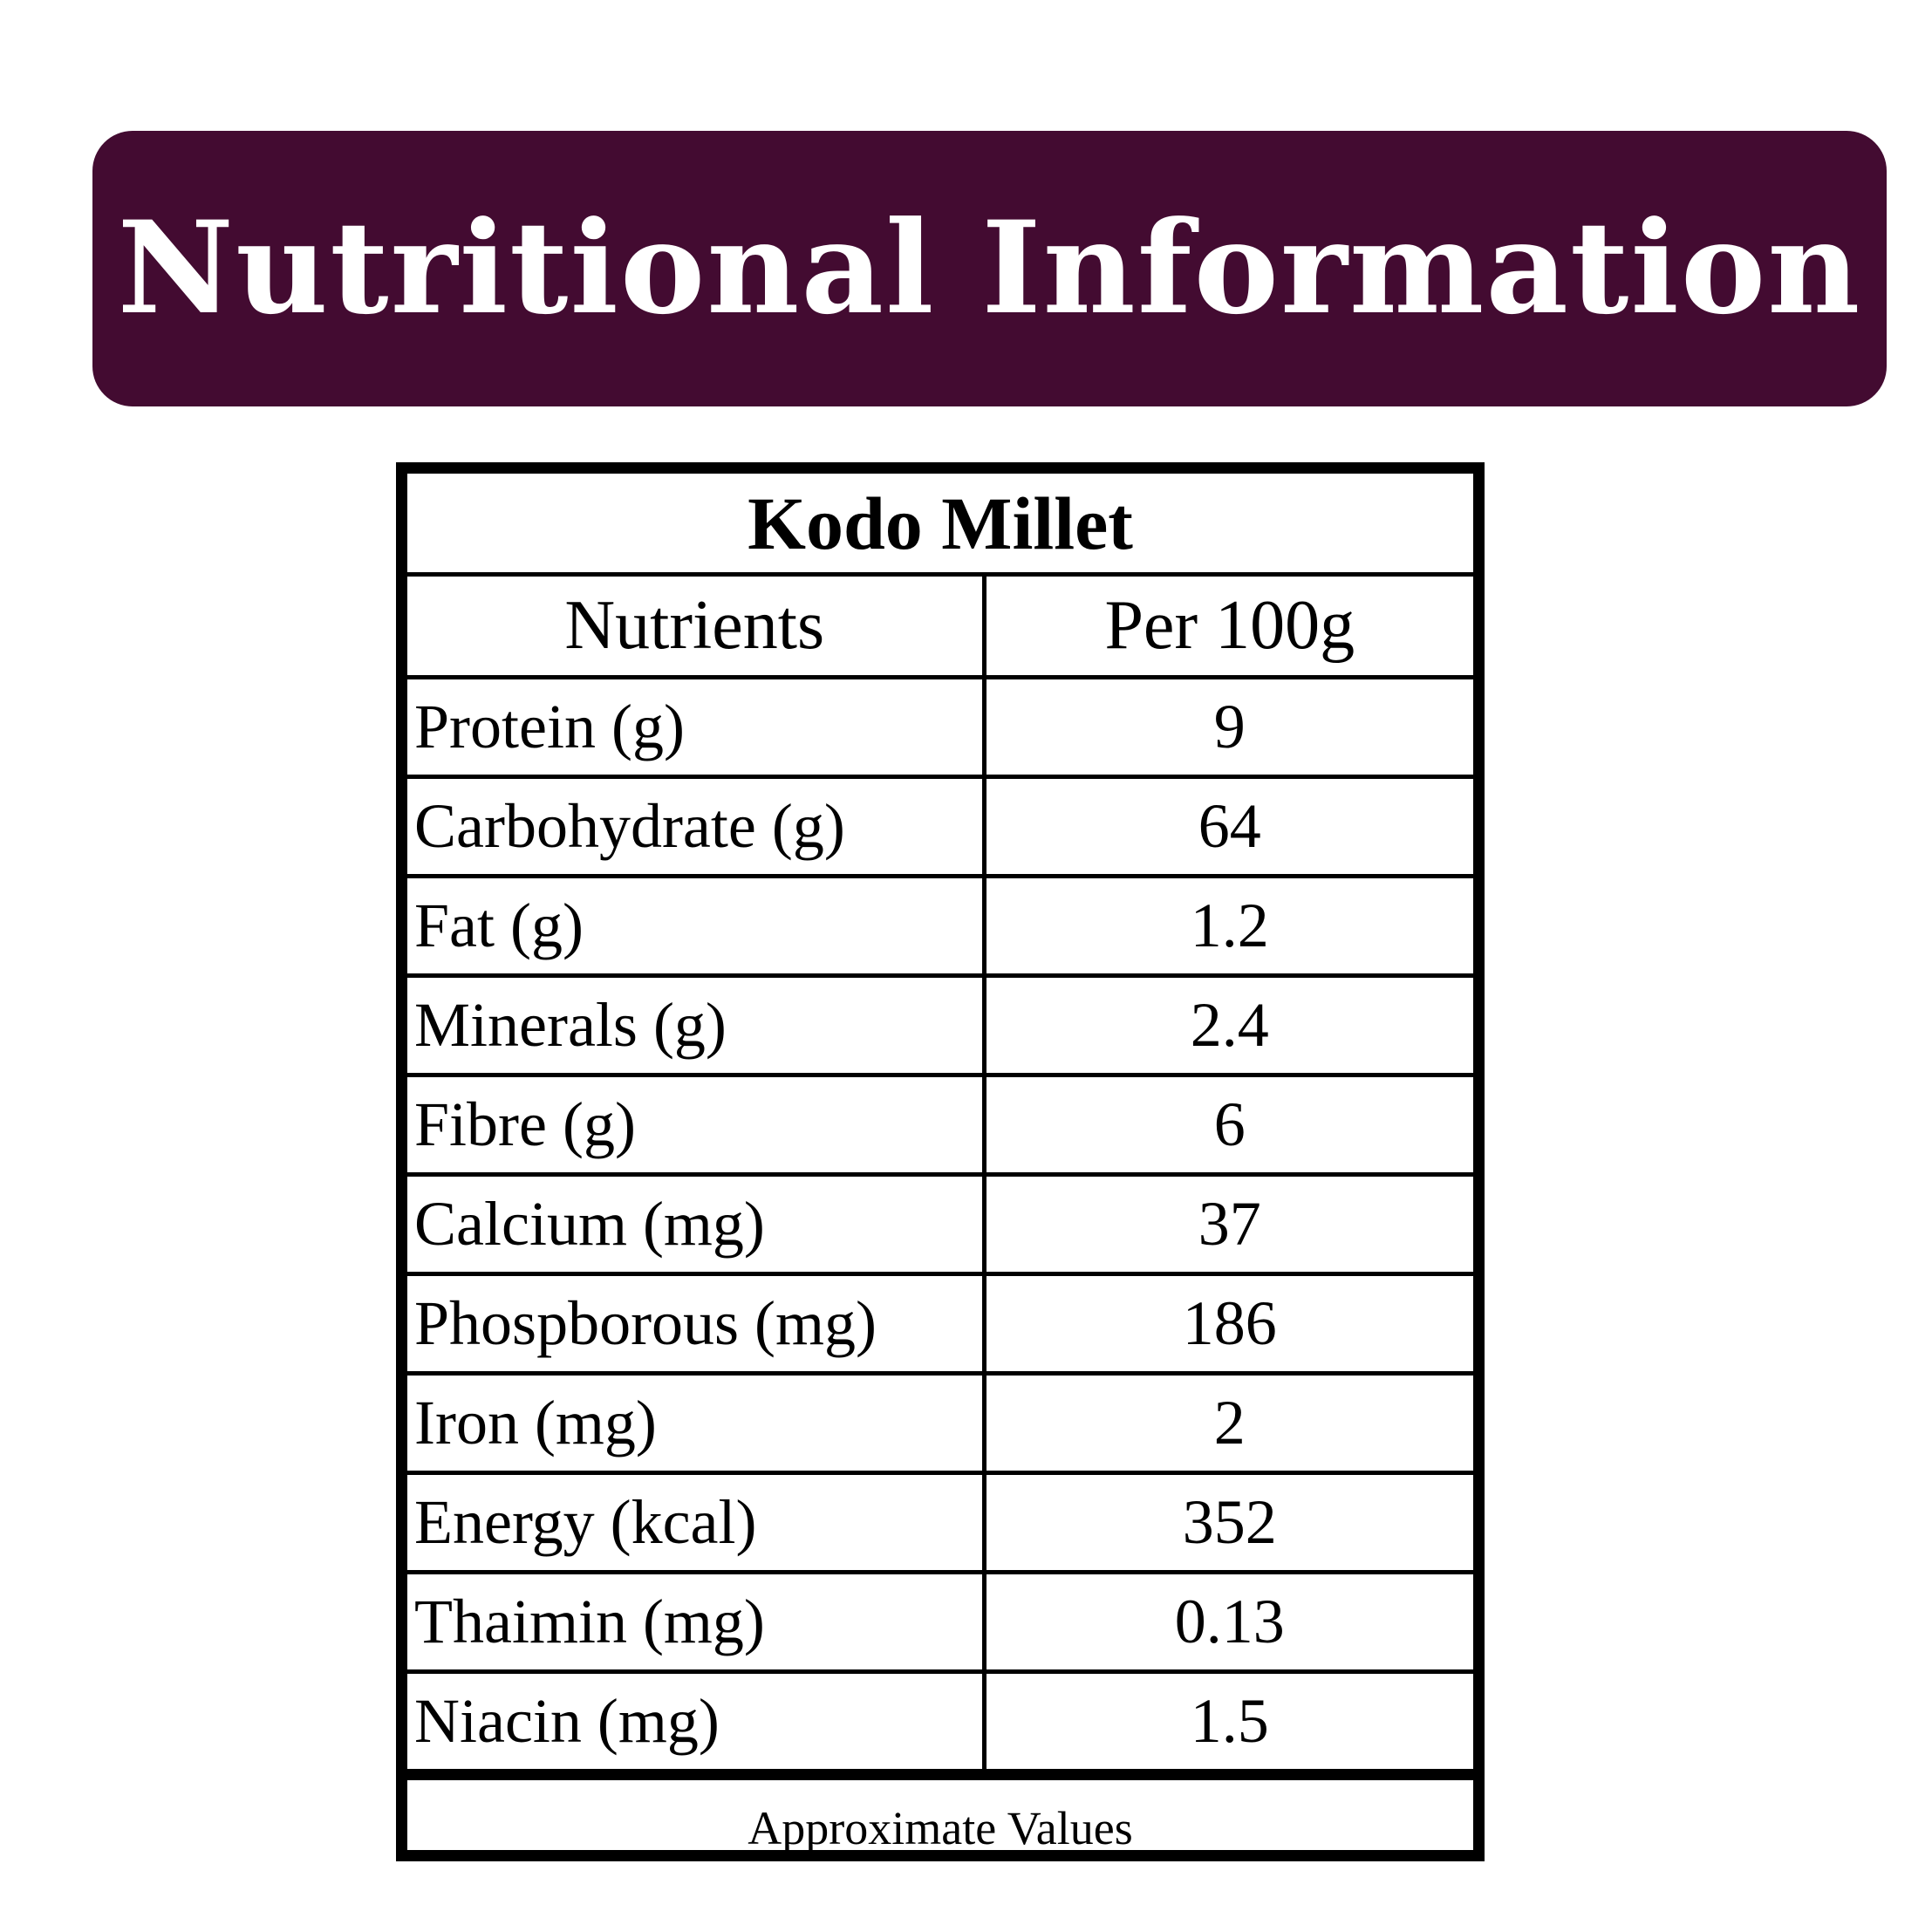 This screenshot has width=1932, height=1932. I want to click on table-header-row: Nutrients Per 100g, so click(940, 625).